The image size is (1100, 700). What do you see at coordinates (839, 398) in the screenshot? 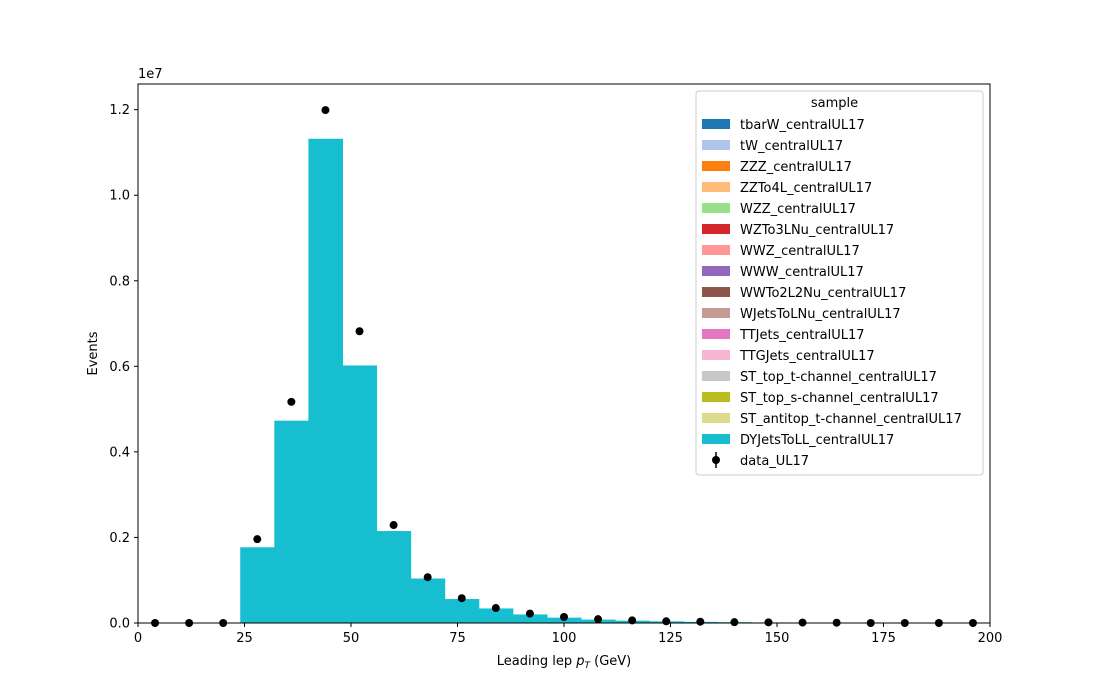
I see `legend-label: ST_top_s-channel_centralUL17` at bounding box center [839, 398].